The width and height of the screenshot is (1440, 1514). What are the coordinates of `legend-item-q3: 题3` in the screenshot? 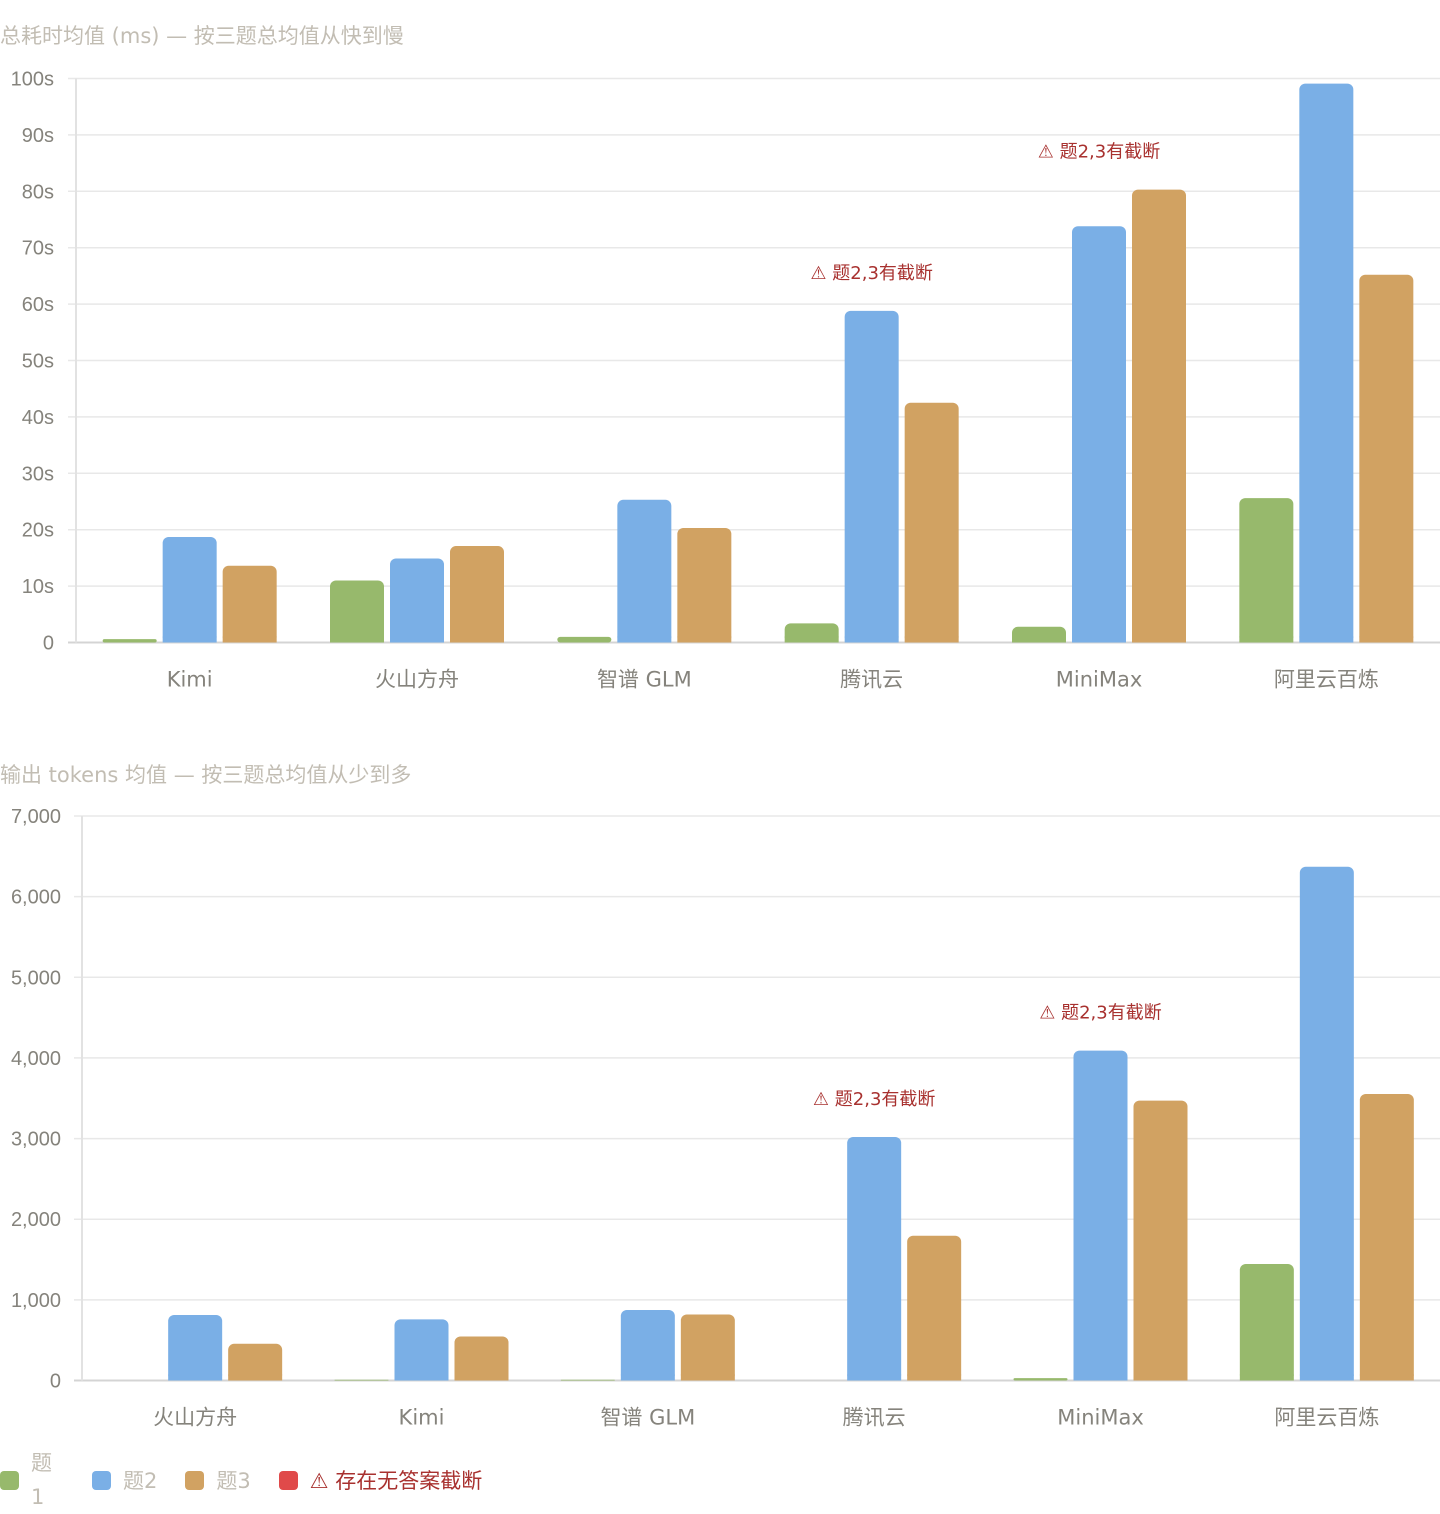 It's located at (218, 1480).